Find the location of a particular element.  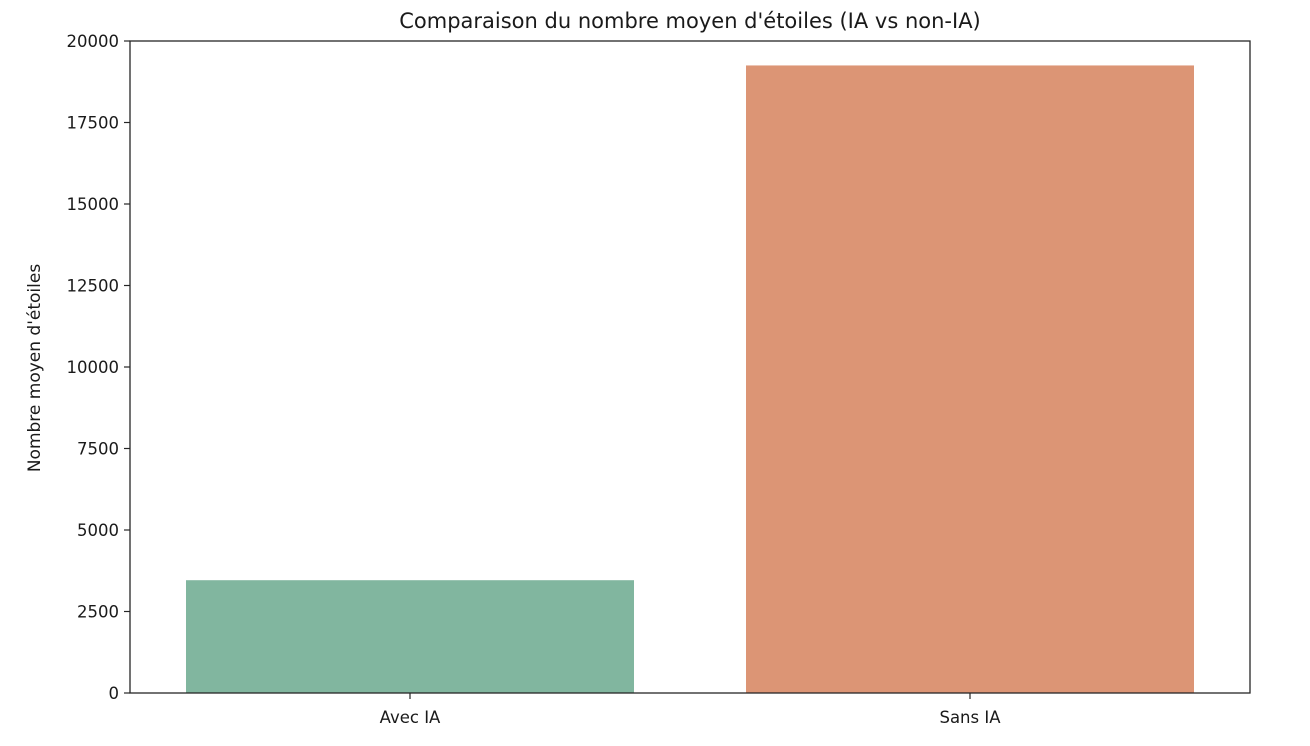

y-tick-label: 20000 is located at coordinates (93, 41).